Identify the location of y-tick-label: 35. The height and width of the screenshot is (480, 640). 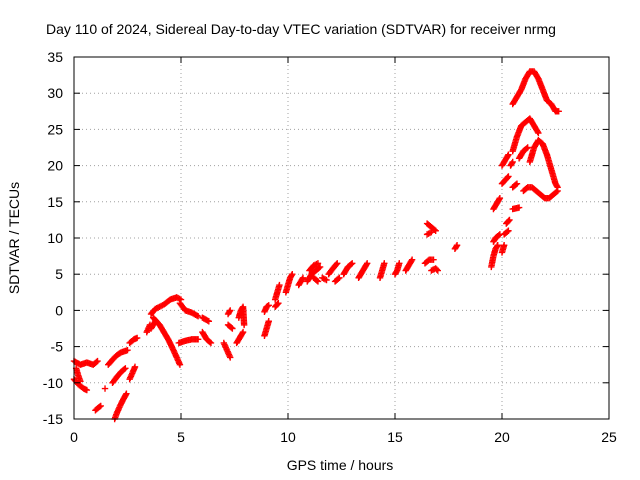
(55, 57).